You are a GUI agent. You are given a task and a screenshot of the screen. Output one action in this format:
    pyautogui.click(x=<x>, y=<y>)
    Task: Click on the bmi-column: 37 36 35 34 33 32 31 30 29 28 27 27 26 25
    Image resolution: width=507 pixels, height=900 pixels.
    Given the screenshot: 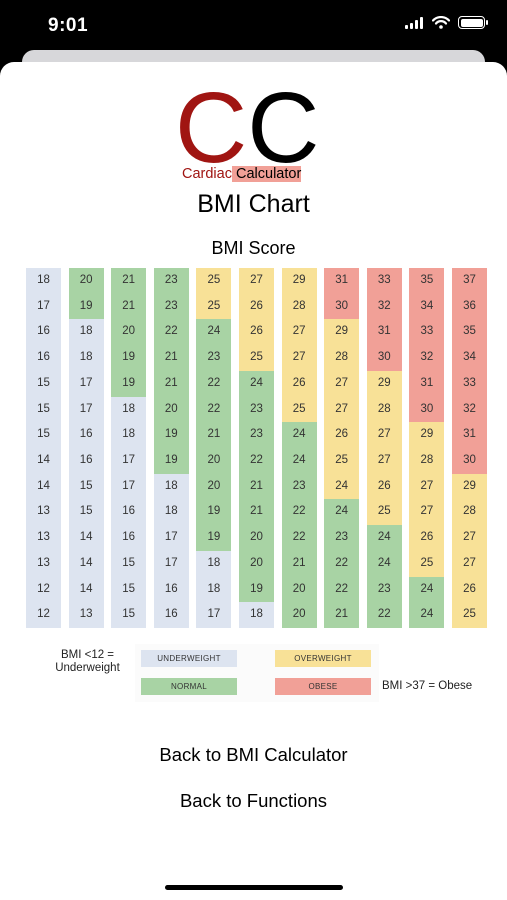 What is the action you would take?
    pyautogui.click(x=469, y=452)
    